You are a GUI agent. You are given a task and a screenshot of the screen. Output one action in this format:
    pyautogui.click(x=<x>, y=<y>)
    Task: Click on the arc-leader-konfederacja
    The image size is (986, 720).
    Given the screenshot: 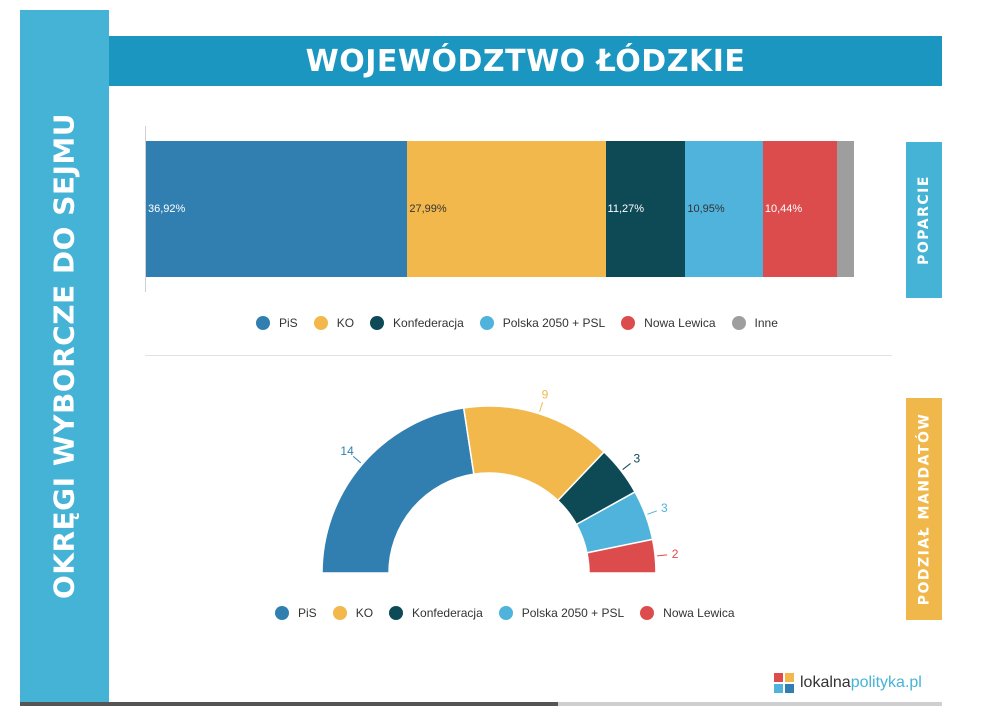 What is the action you would take?
    pyautogui.click(x=626, y=466)
    